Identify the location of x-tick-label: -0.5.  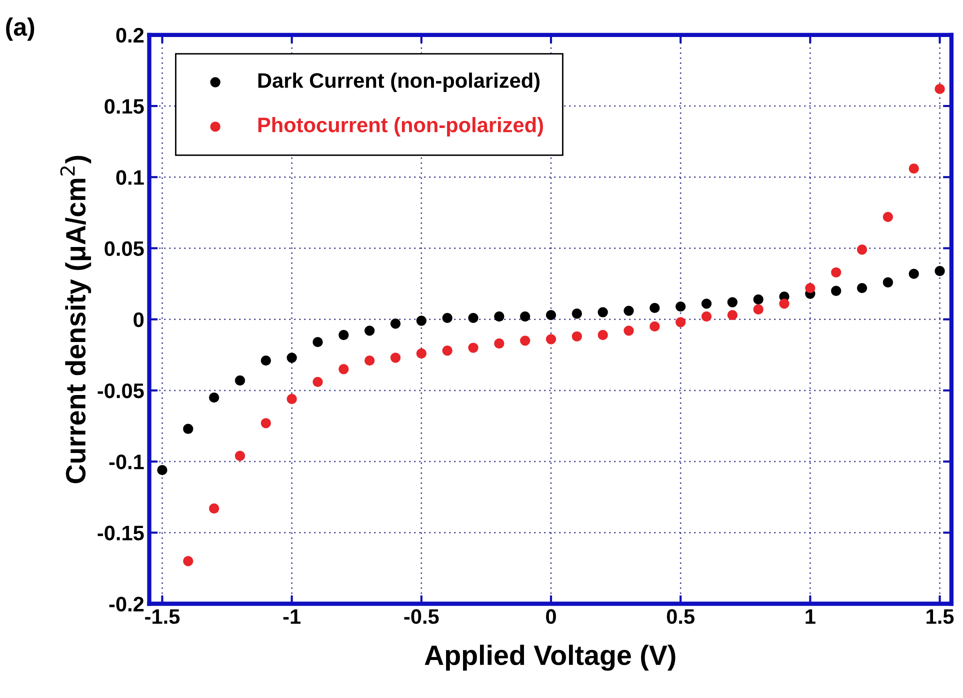
(421, 616).